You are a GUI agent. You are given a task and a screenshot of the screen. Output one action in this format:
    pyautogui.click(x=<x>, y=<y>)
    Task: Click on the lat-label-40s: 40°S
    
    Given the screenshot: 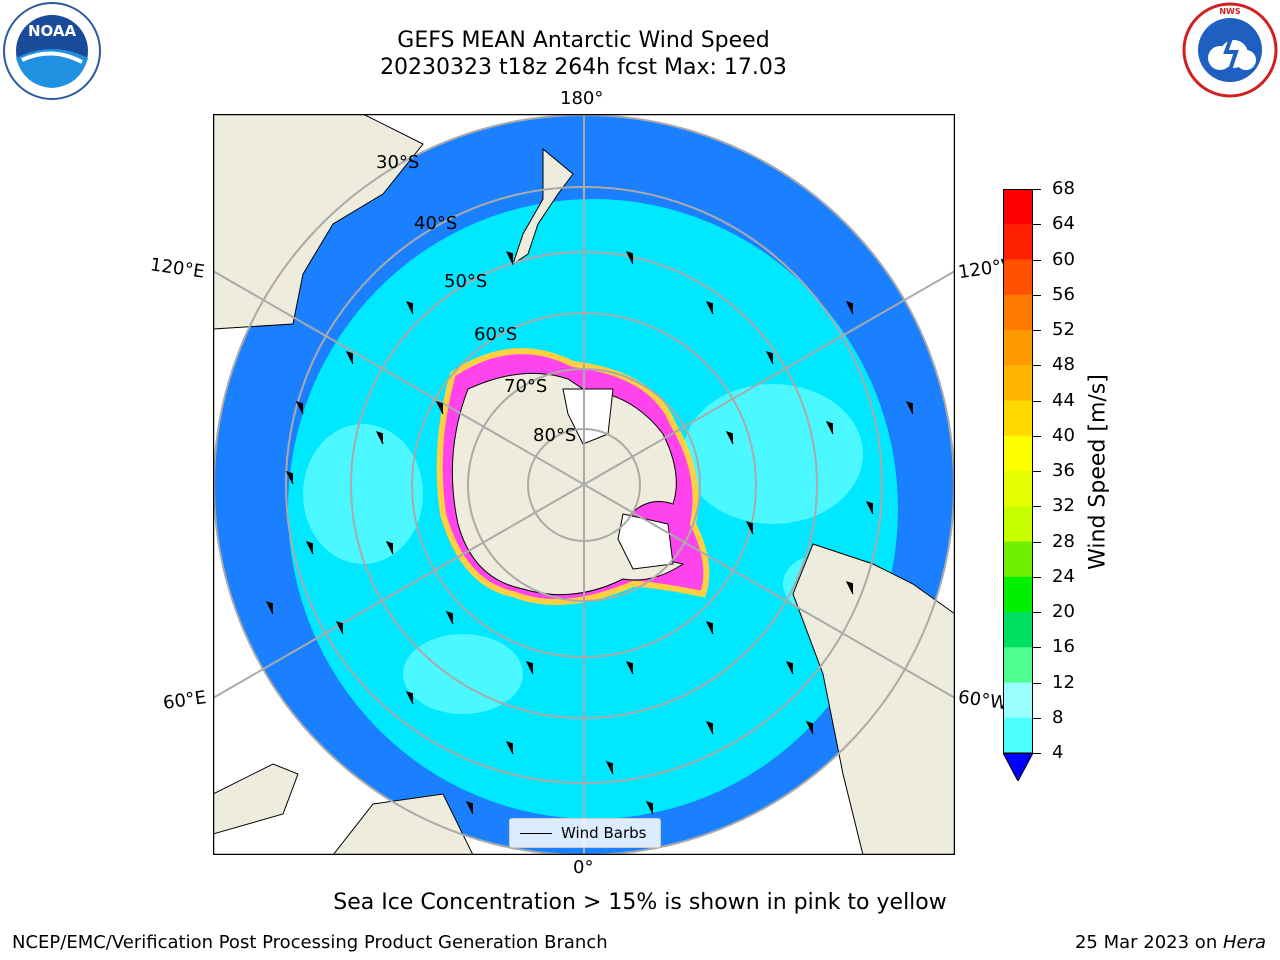 What is the action you would take?
    pyautogui.click(x=436, y=223)
    